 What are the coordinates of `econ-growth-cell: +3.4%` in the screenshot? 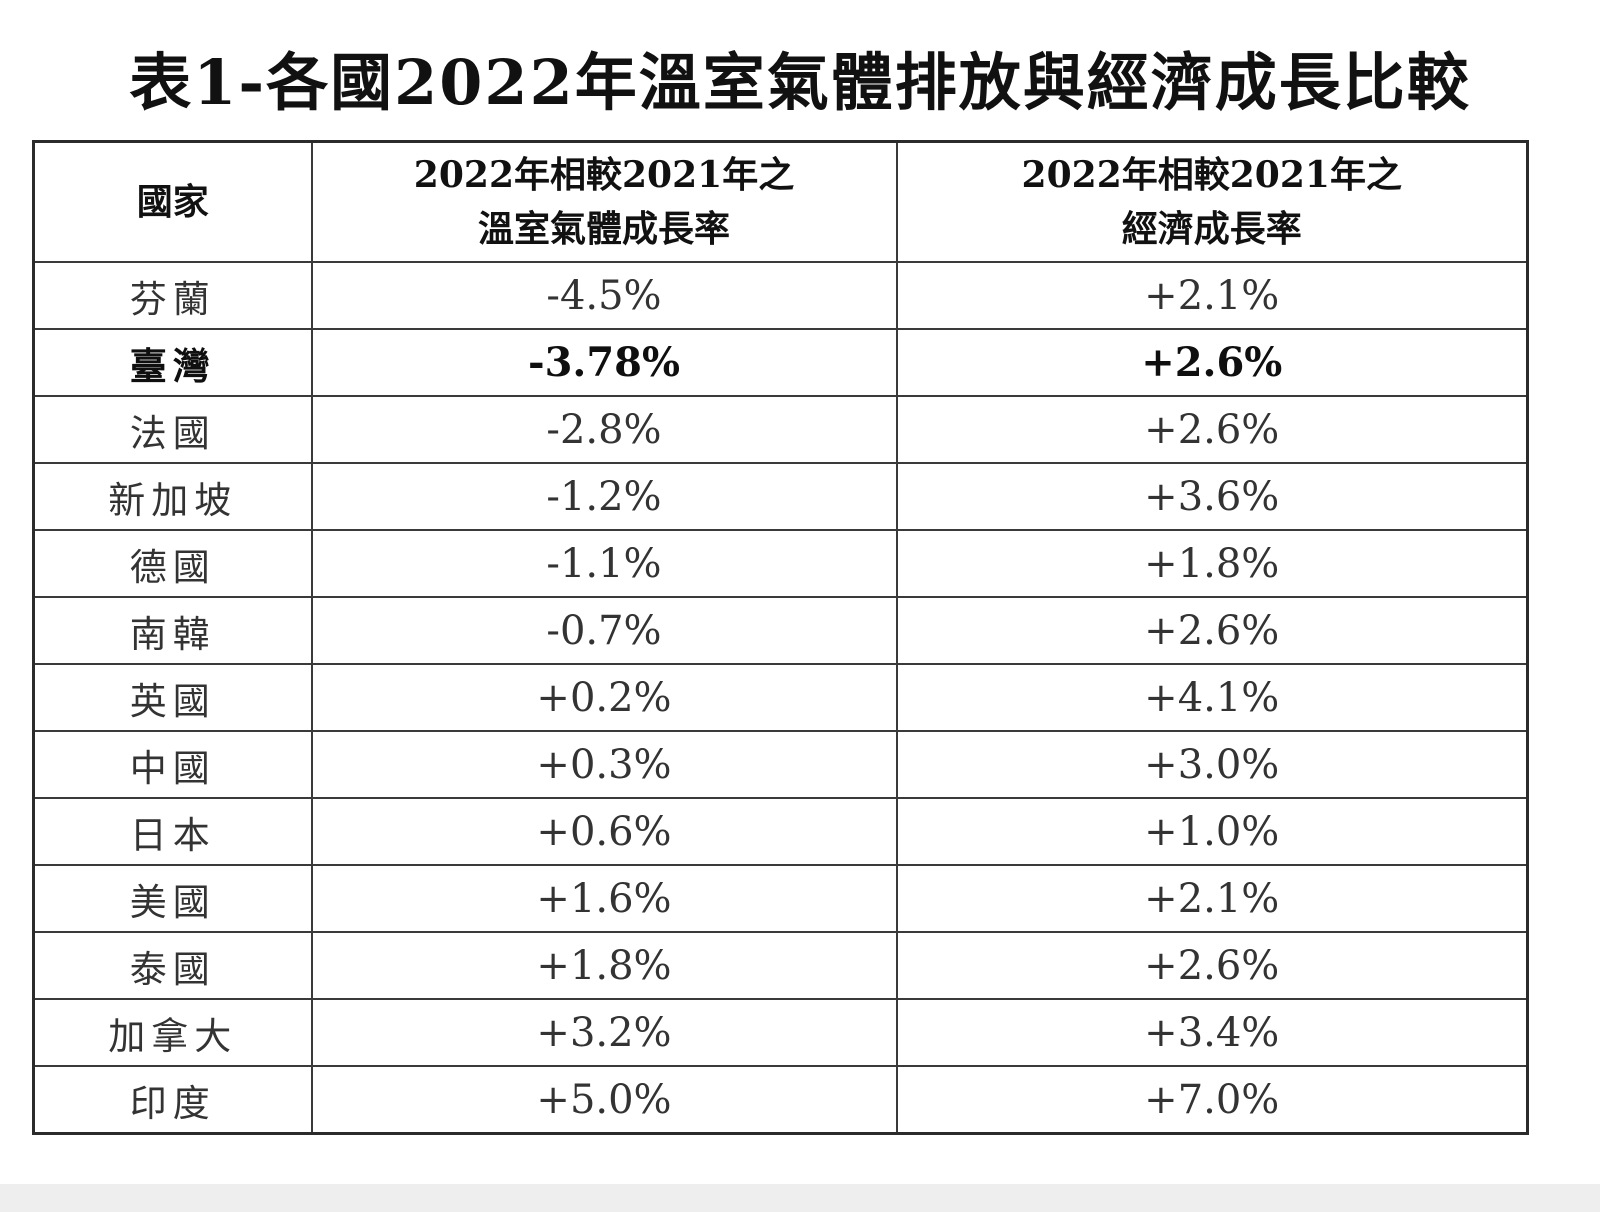 It's located at (1212, 1032).